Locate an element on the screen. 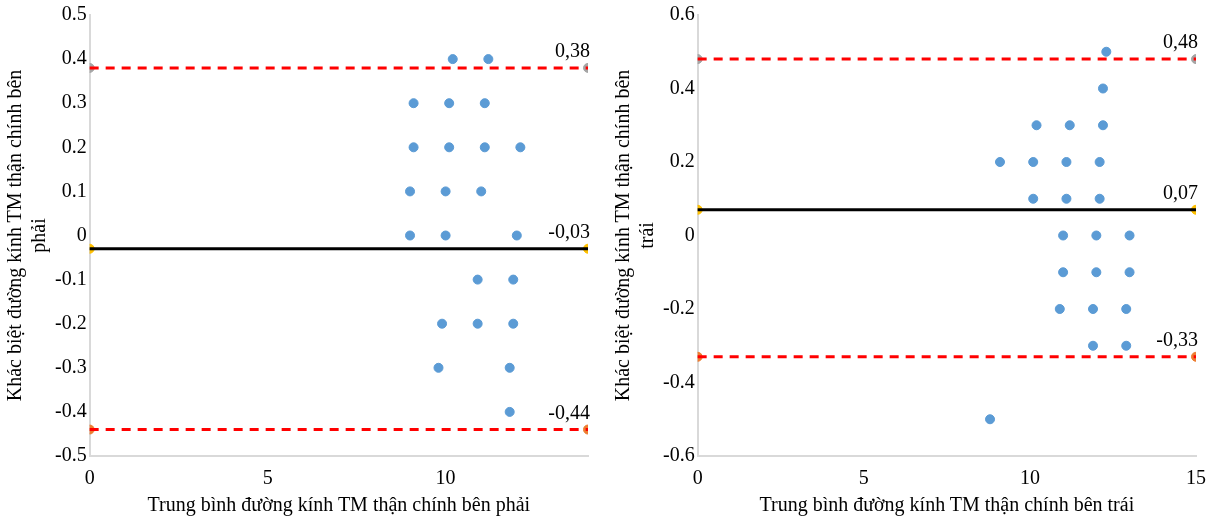 Image resolution: width=1216 pixels, height=518 pixels. x-axis-title: Trung bình đường kính TM thận chính bên phải is located at coordinates (339, 505).